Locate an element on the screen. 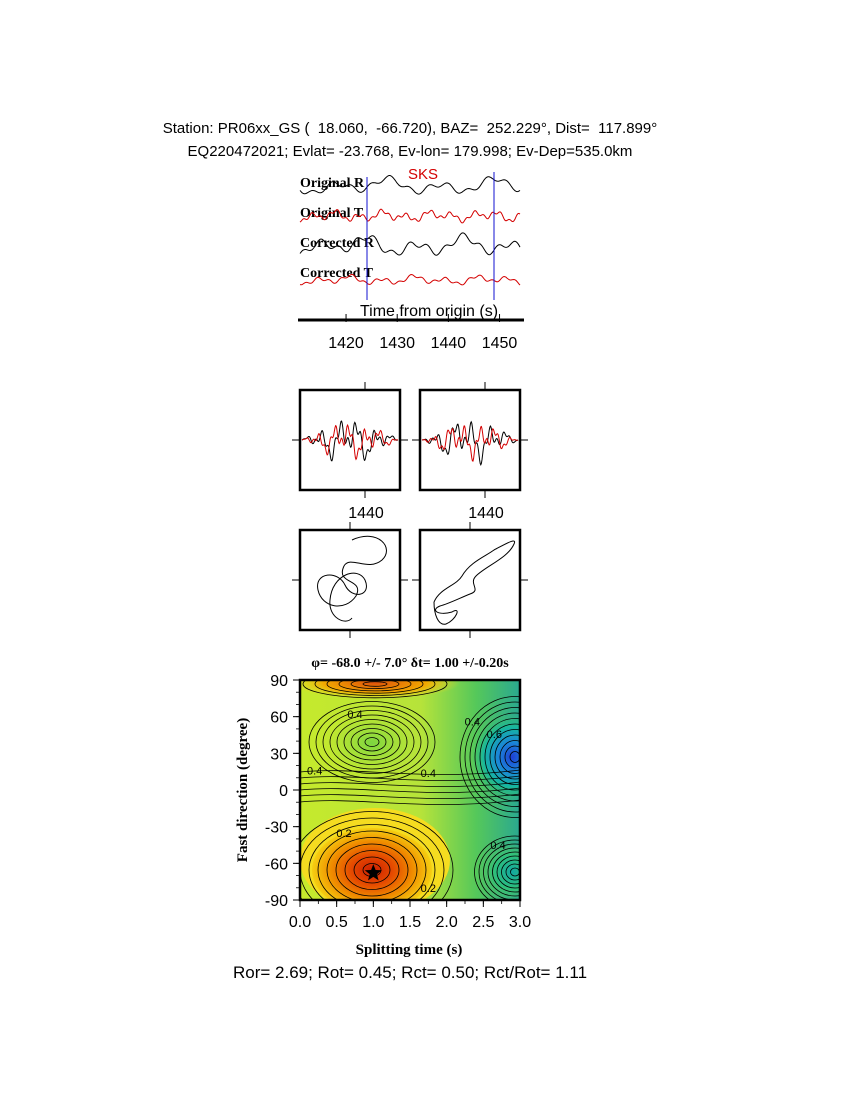 The height and width of the screenshot is (1100, 850). contour-label-3: 0.4 is located at coordinates (428, 774).